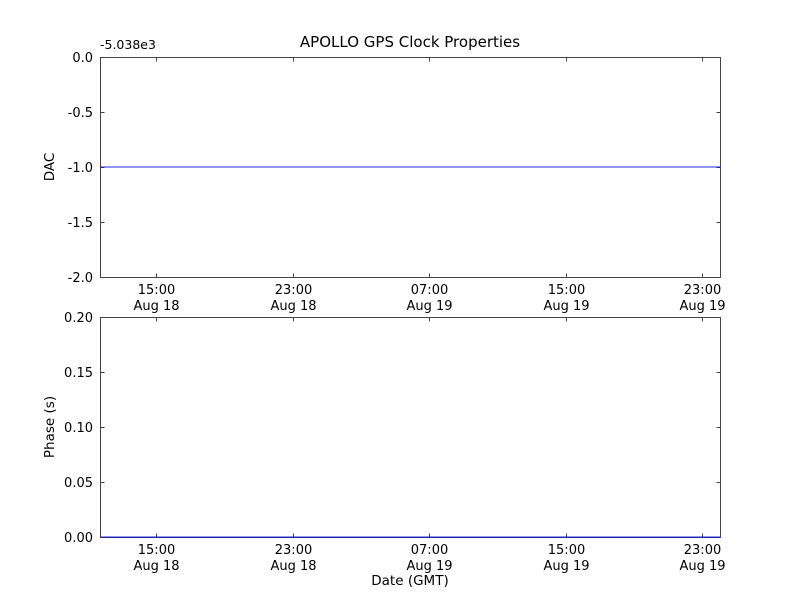  Describe the element at coordinates (82, 58) in the screenshot. I see `y-tick-label: 0.0` at that location.